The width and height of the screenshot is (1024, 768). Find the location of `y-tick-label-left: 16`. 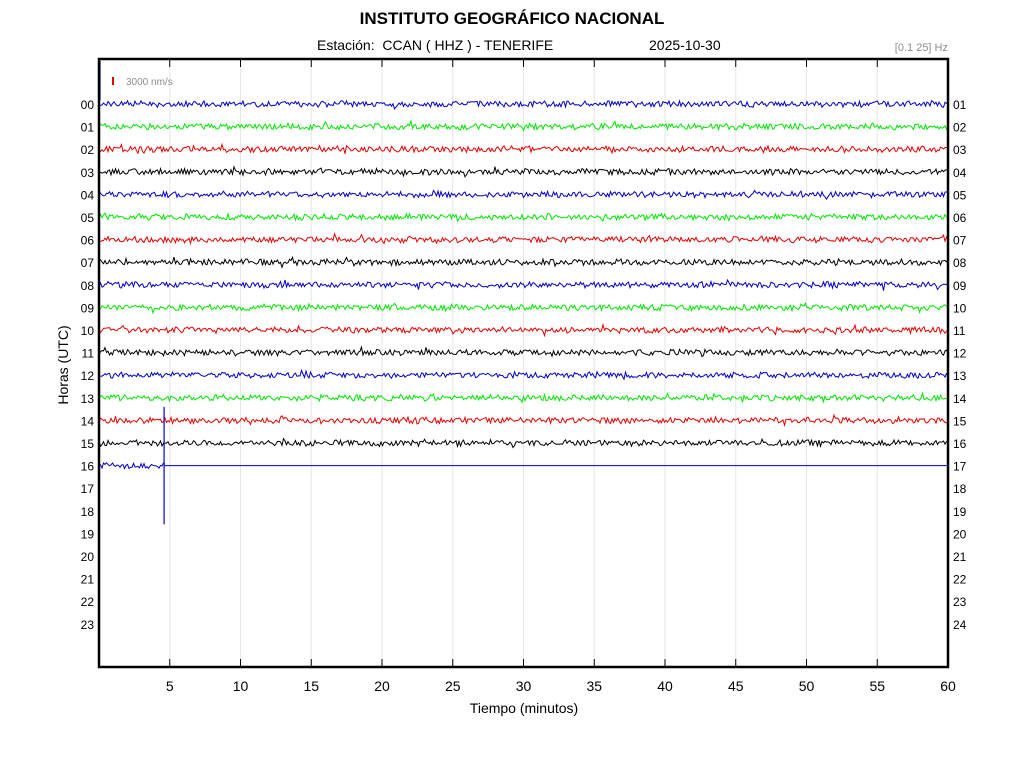

y-tick-label-left: 16 is located at coordinates (88, 467).